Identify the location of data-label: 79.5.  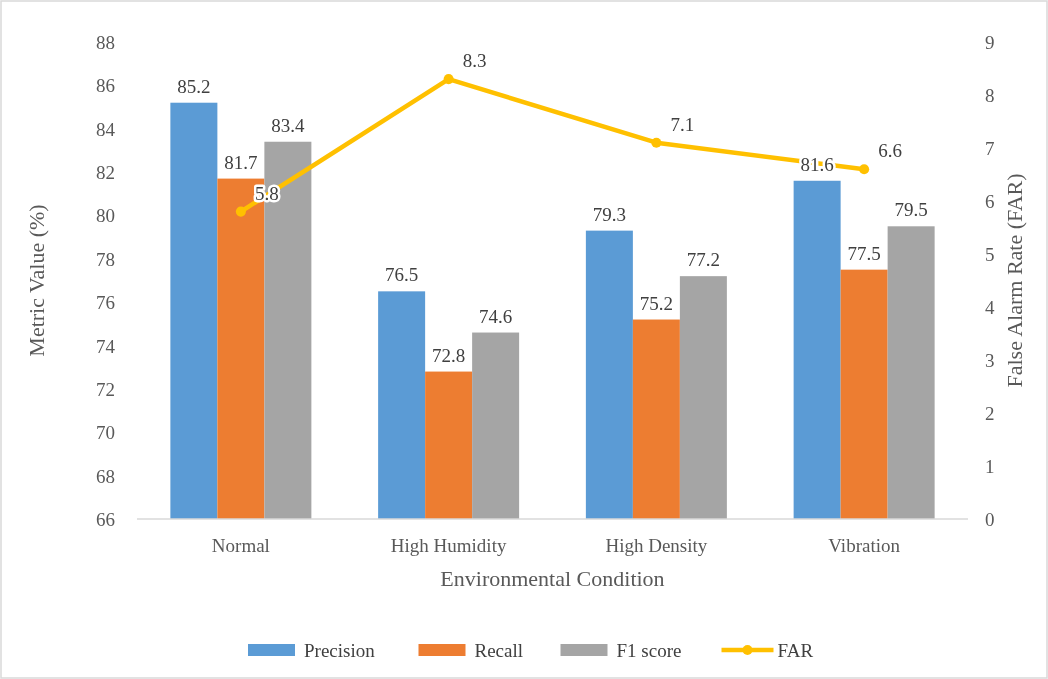
(911, 210).